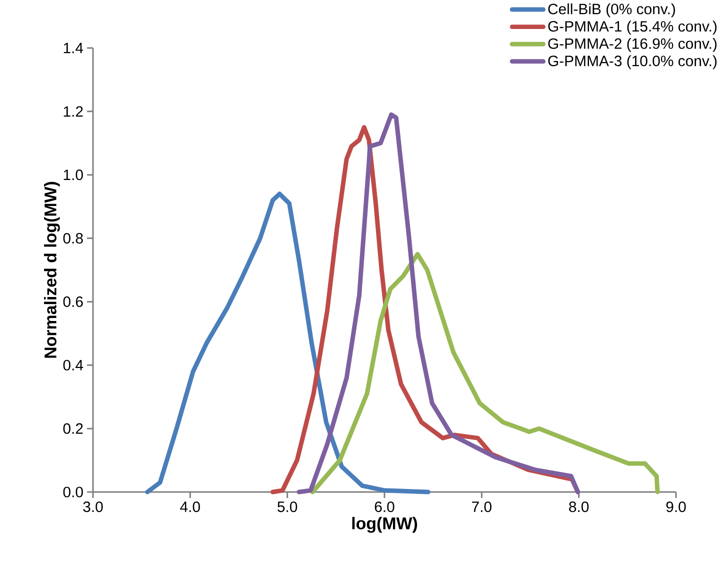  What do you see at coordinates (74, 48) in the screenshot?
I see `y-tick-label: 1.4` at bounding box center [74, 48].